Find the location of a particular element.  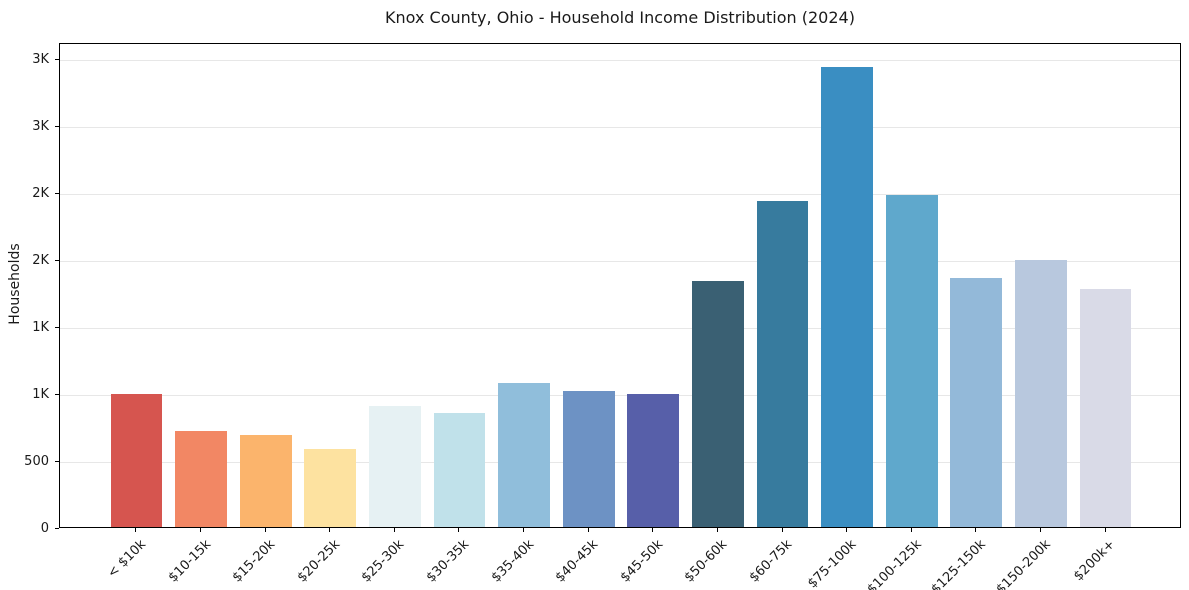

x-tick-label: $15-20k is located at coordinates (254, 561).